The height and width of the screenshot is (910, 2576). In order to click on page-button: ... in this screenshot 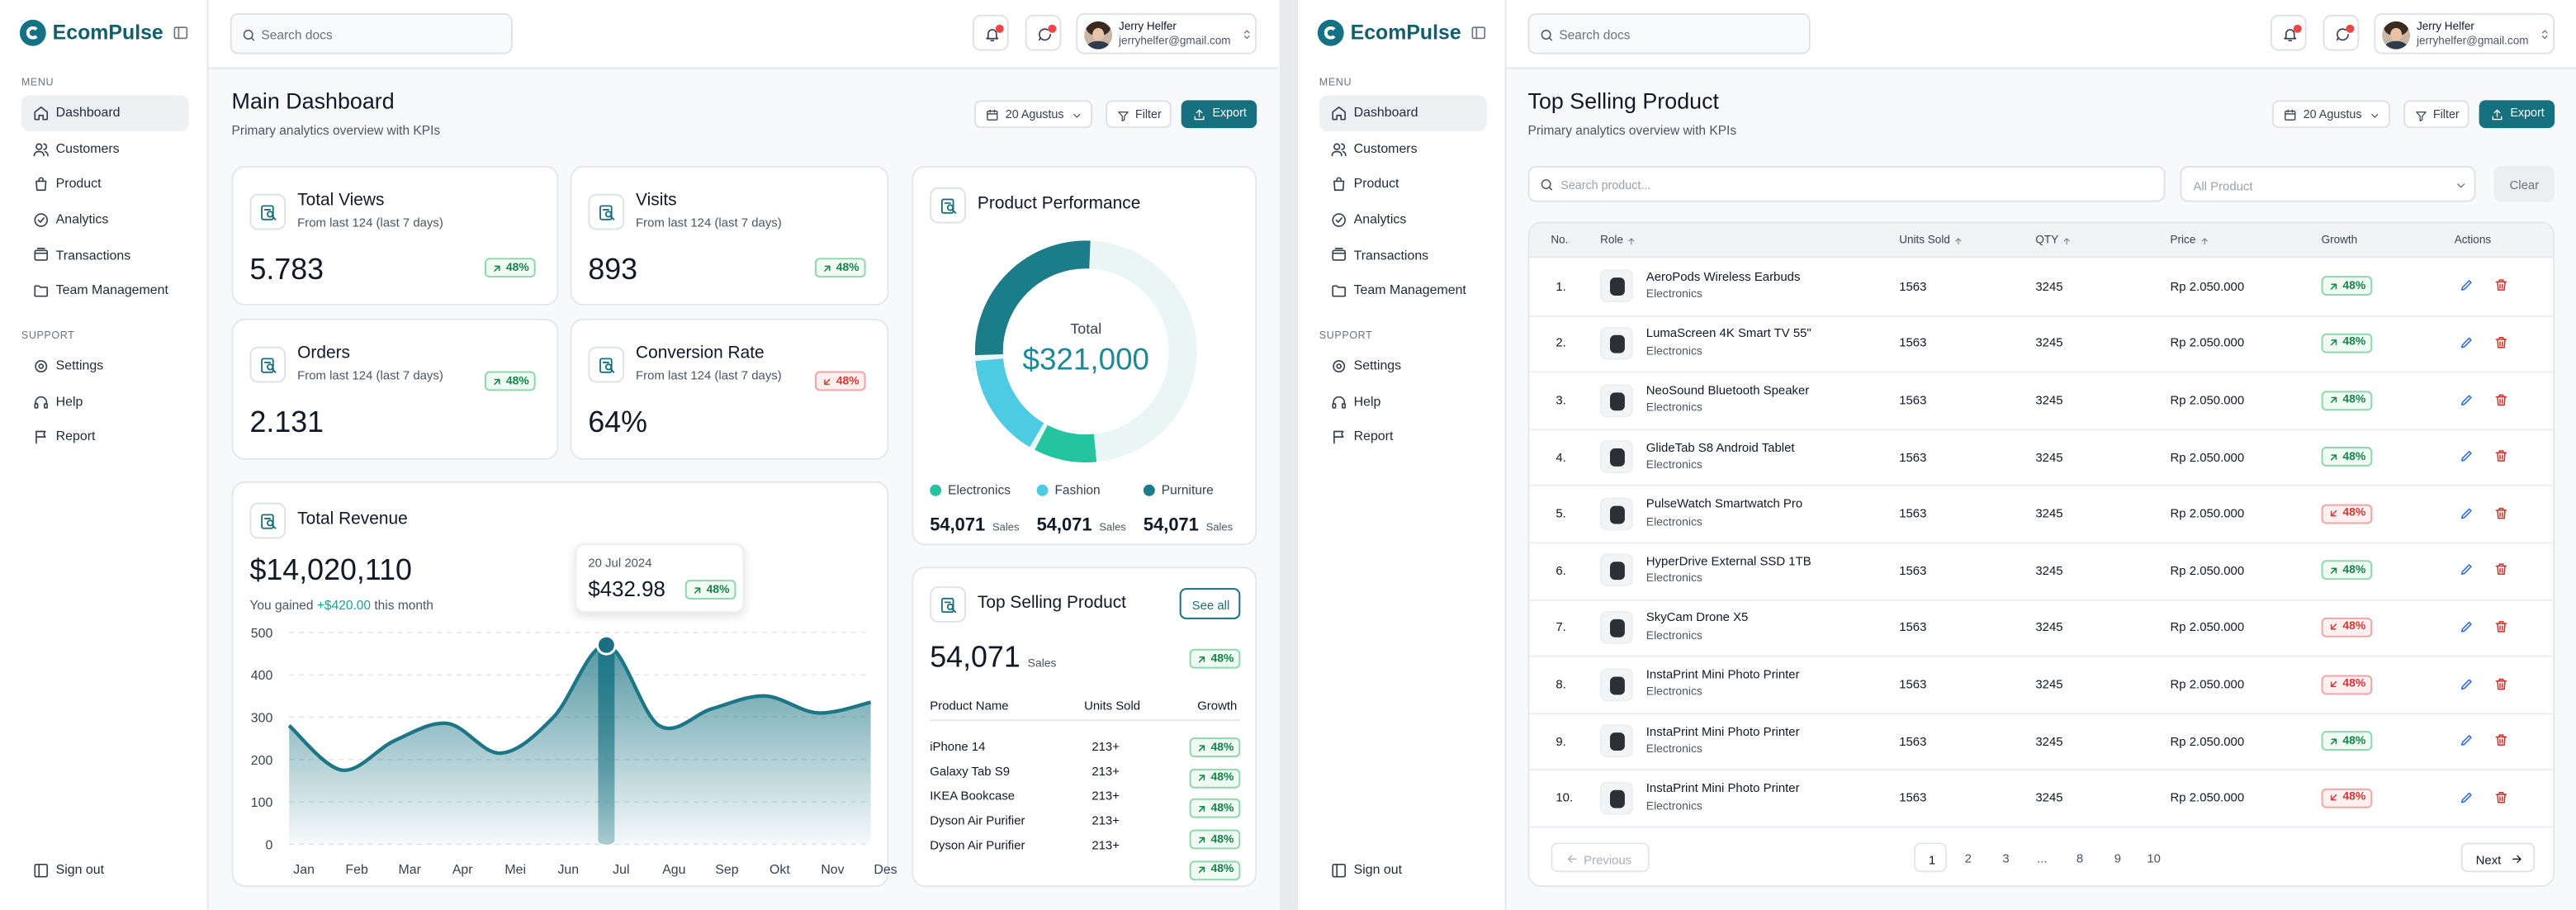, I will do `click(2041, 857)`.